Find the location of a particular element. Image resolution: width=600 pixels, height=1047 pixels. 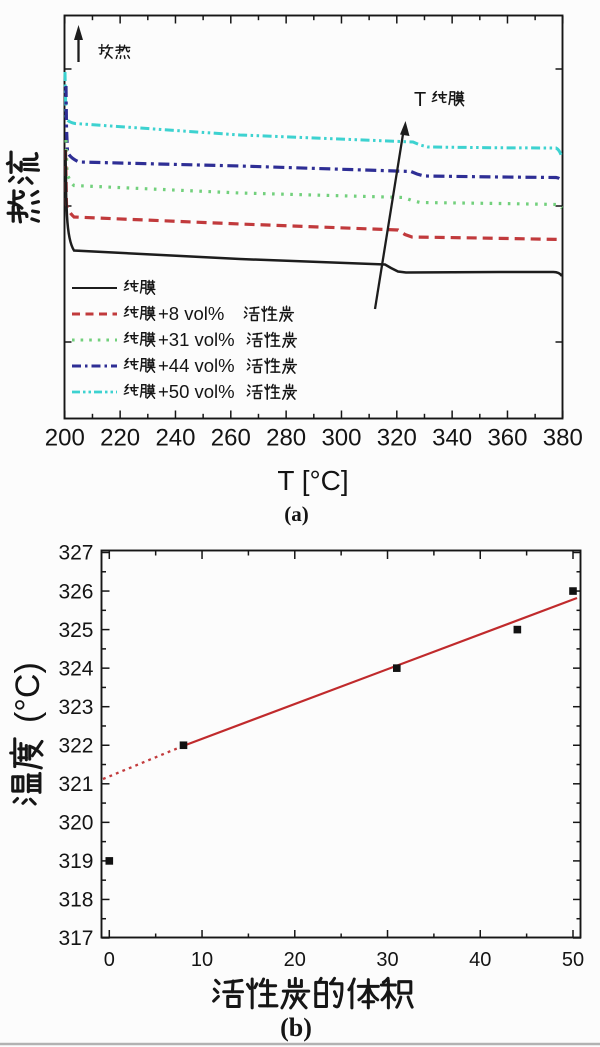

svg-text: (°C) is located at coordinates (28, 692).